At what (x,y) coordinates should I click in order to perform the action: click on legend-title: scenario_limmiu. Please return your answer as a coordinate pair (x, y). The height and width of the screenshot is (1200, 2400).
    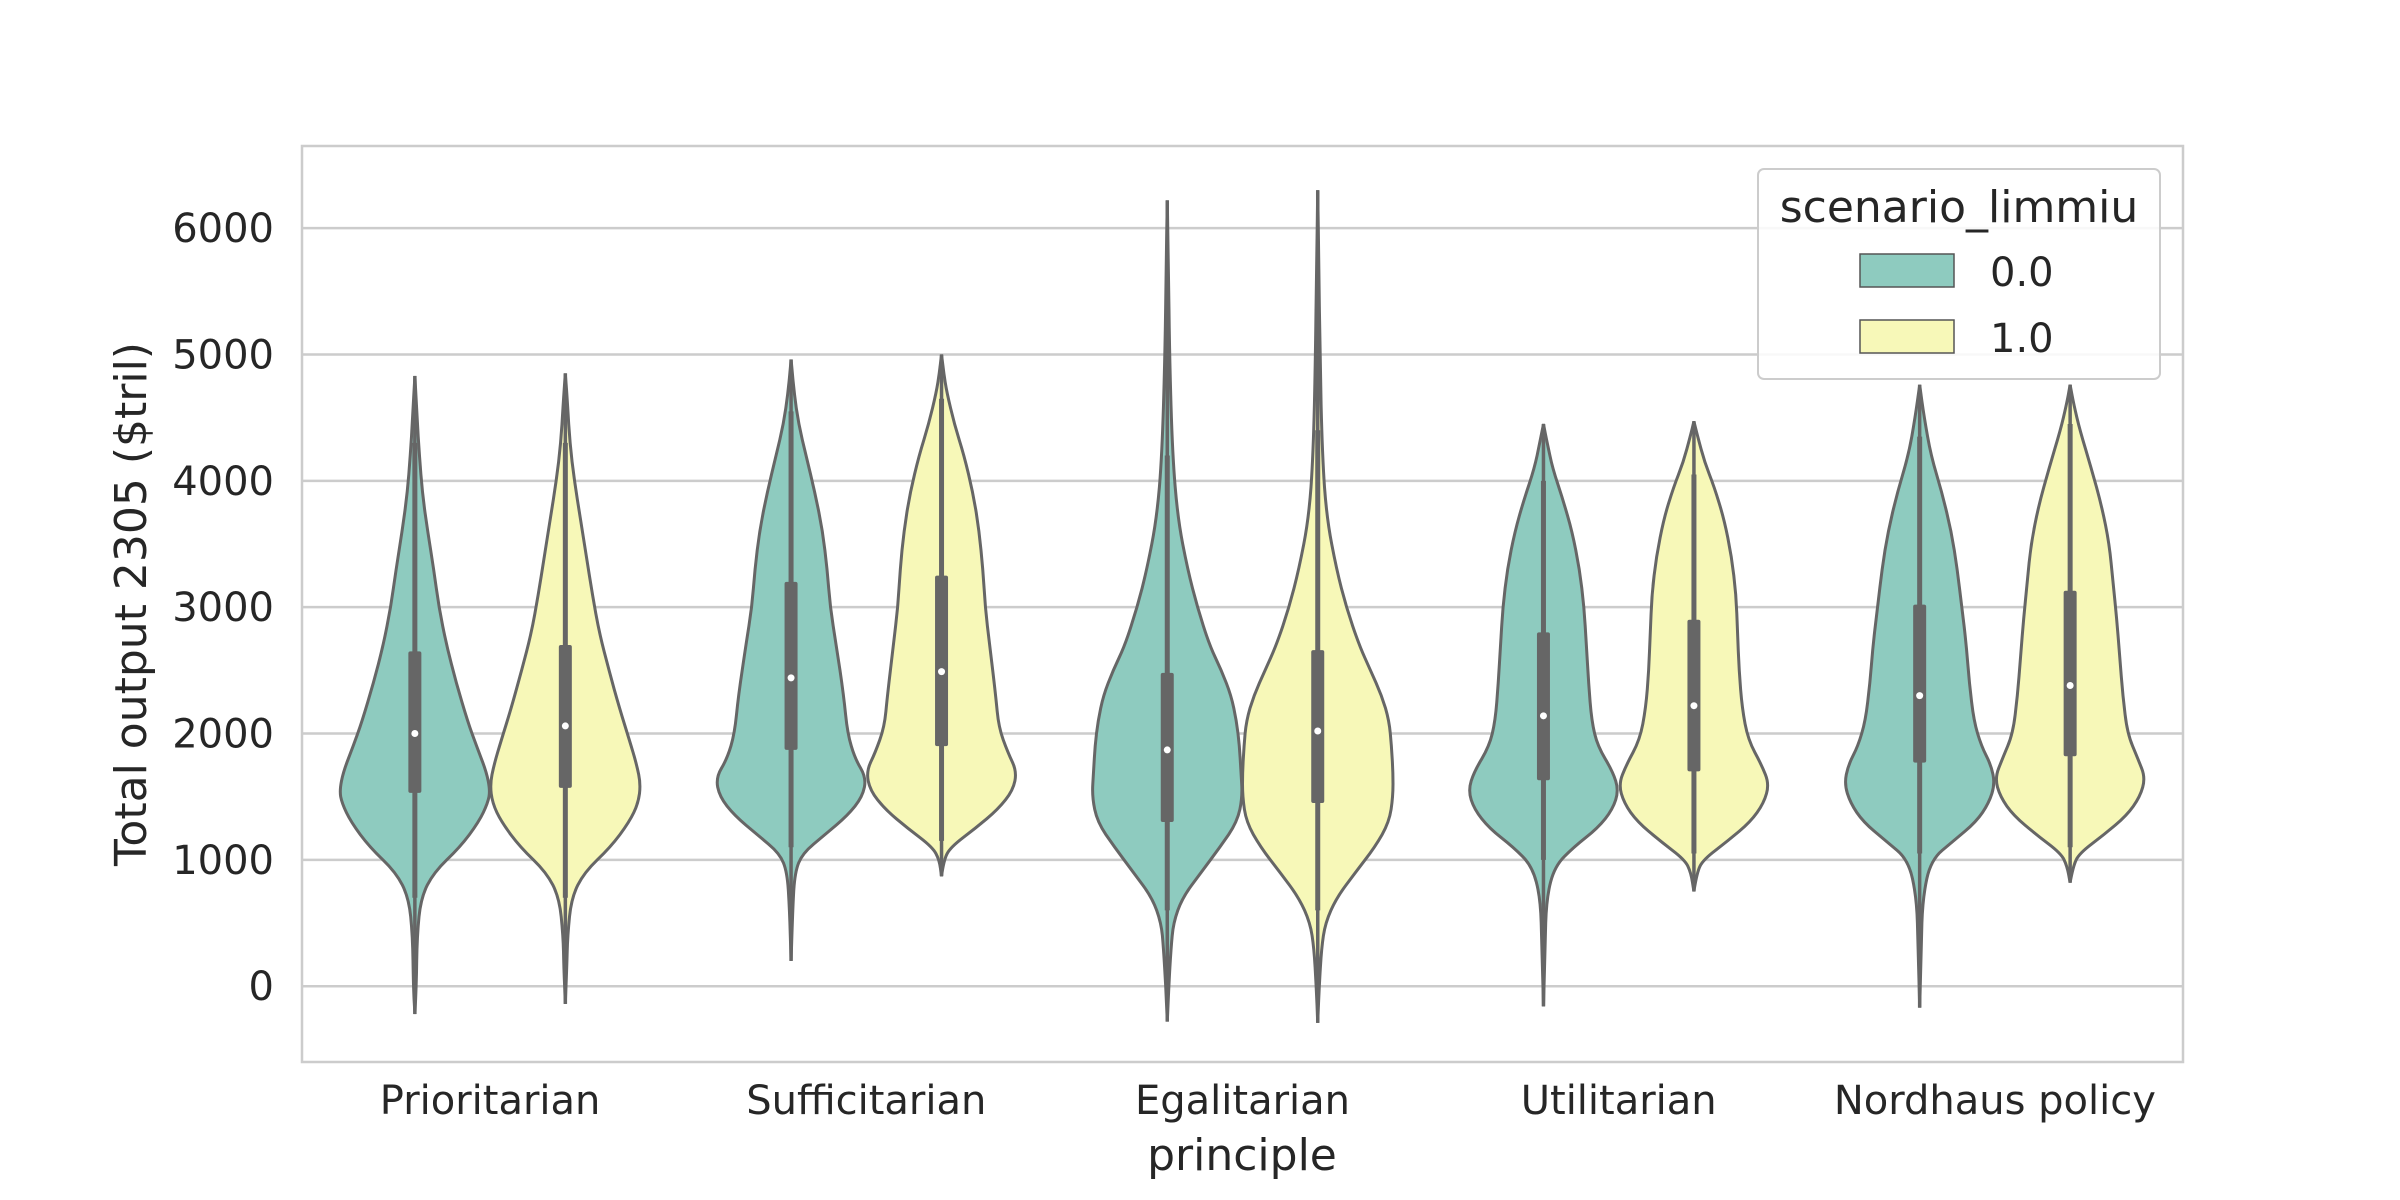
    Looking at the image, I should click on (1959, 207).